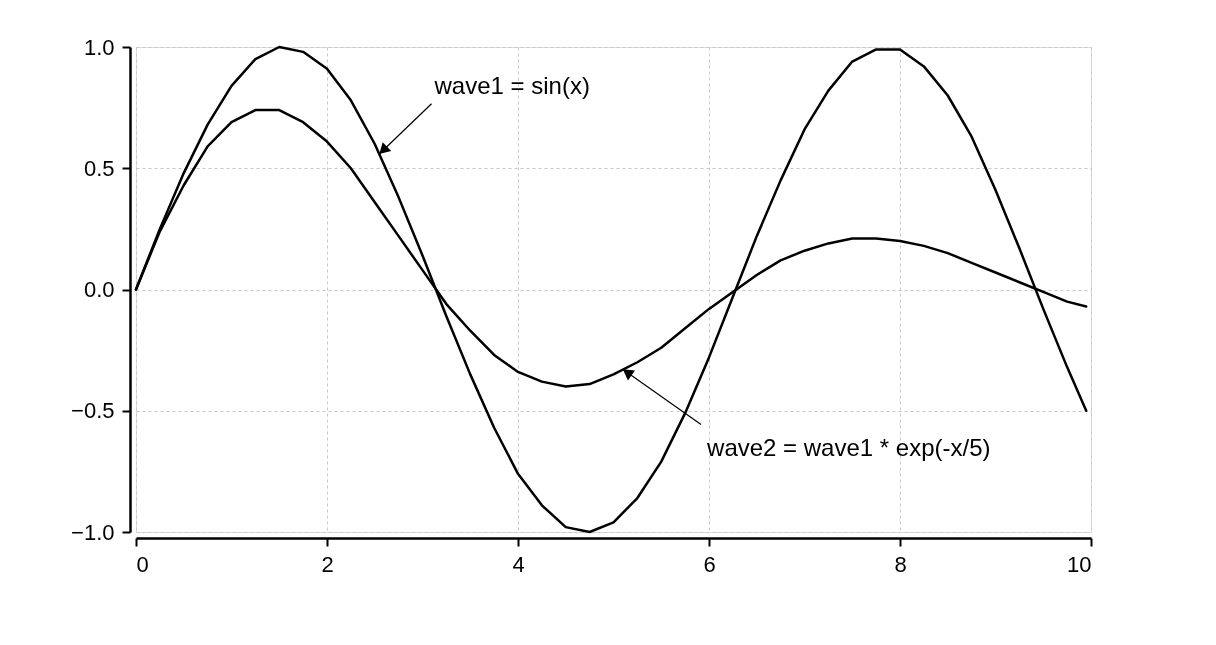  I want to click on annotation: wave1 = sin(x), so click(511, 85).